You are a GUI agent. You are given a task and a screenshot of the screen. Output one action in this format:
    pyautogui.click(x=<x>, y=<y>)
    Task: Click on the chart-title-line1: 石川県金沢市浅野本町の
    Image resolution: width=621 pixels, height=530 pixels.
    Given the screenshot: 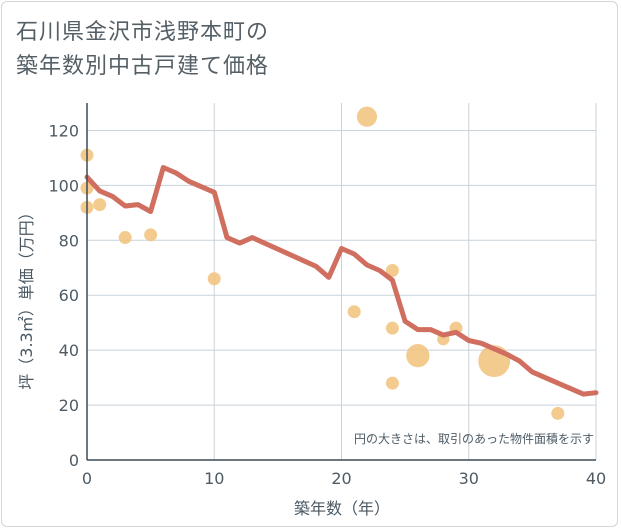 What is the action you would take?
    pyautogui.click(x=143, y=32)
    